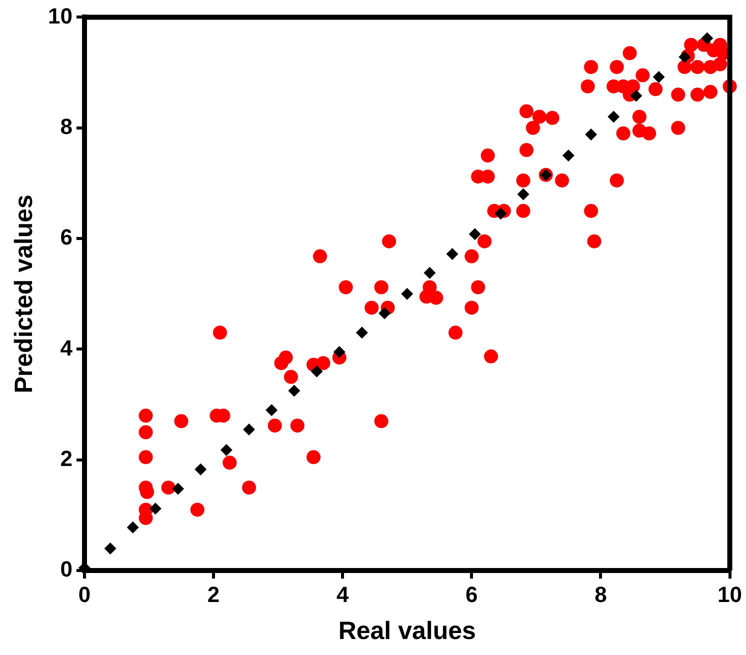 The image size is (746, 655). I want to click on y-tick-label: 0, so click(66, 569).